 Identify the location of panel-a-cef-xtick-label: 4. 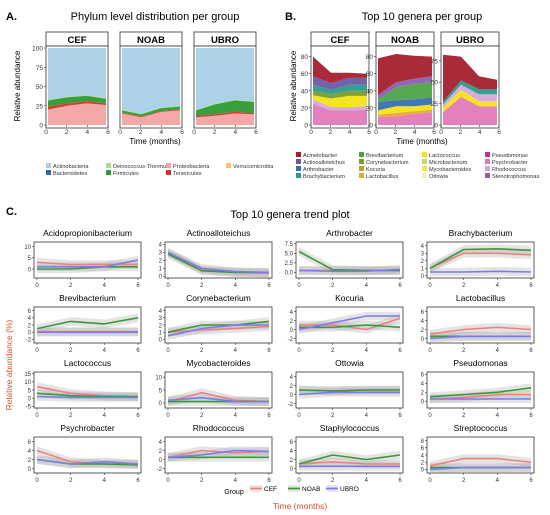
(88, 132).